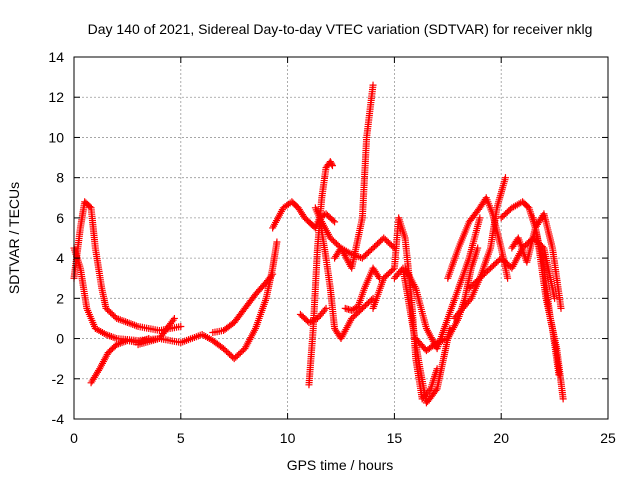 This screenshot has height=480, width=640. What do you see at coordinates (181, 438) in the screenshot?
I see `x-tick-label: 5` at bounding box center [181, 438].